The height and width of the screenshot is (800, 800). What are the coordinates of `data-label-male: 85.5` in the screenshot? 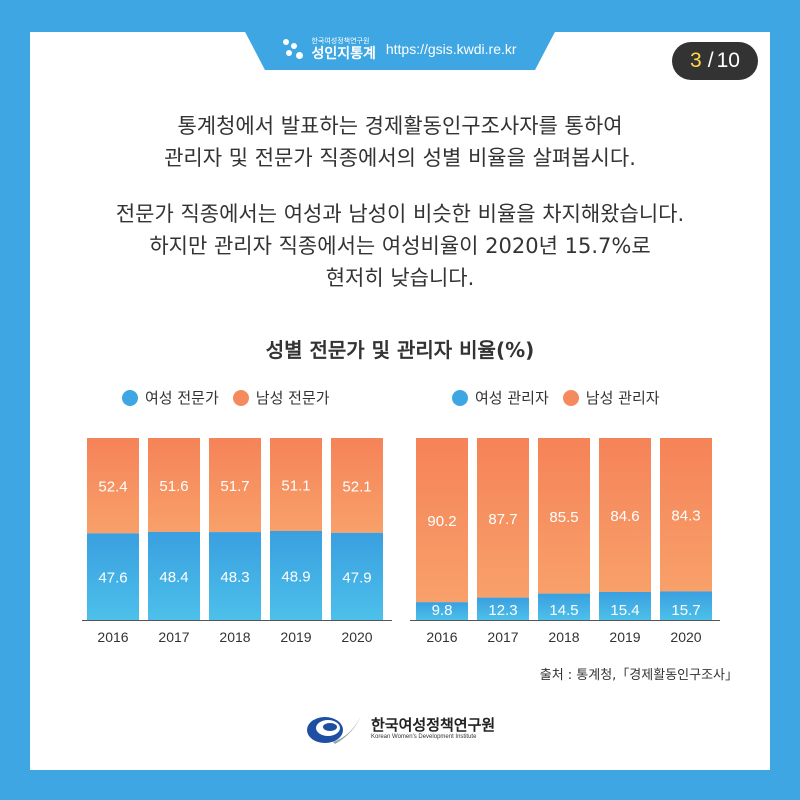 It's located at (563, 517).